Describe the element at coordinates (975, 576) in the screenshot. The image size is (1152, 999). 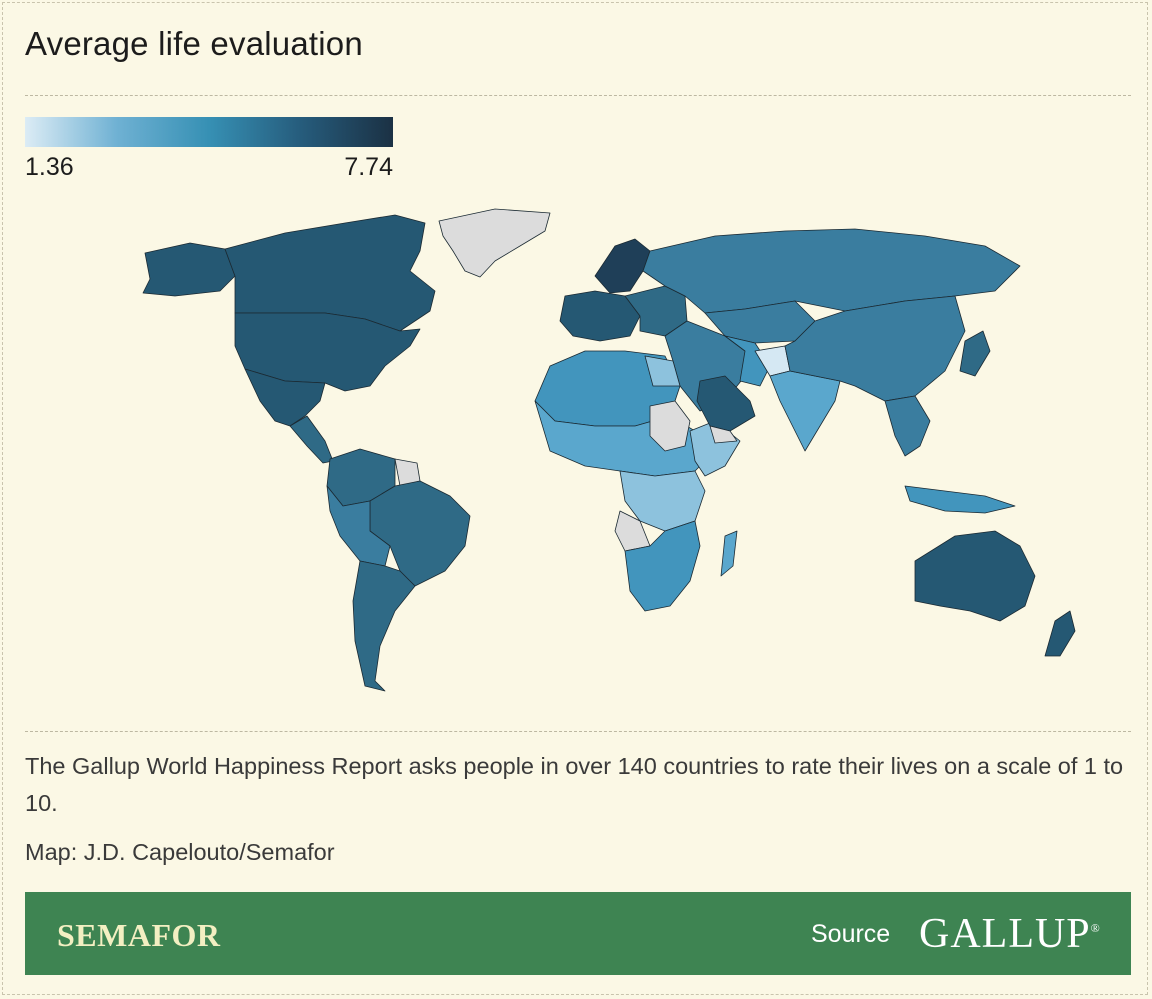
I see `region-australia` at that location.